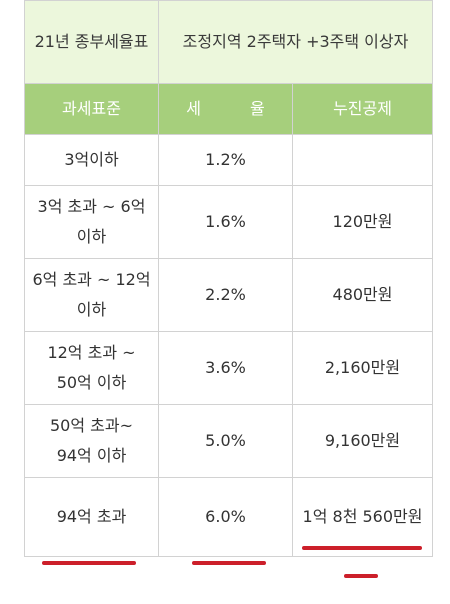 This screenshot has height=604, width=450. I want to click on row-bracket: 12억 초과 ~ 50억 이하, so click(91, 368).